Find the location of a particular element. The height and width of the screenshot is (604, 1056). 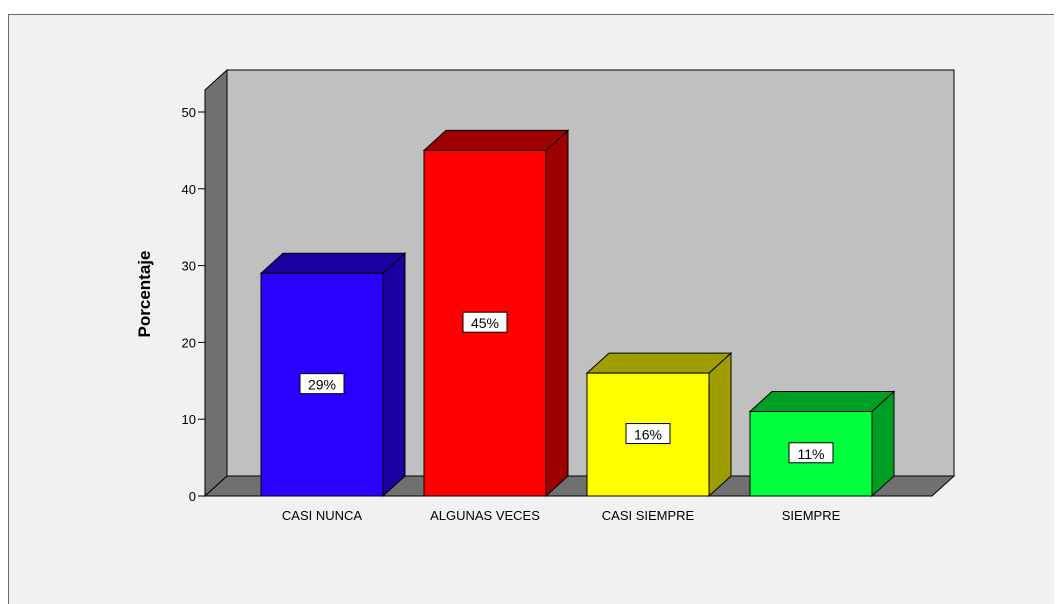

y-tick-label: 10 is located at coordinates (189, 419).